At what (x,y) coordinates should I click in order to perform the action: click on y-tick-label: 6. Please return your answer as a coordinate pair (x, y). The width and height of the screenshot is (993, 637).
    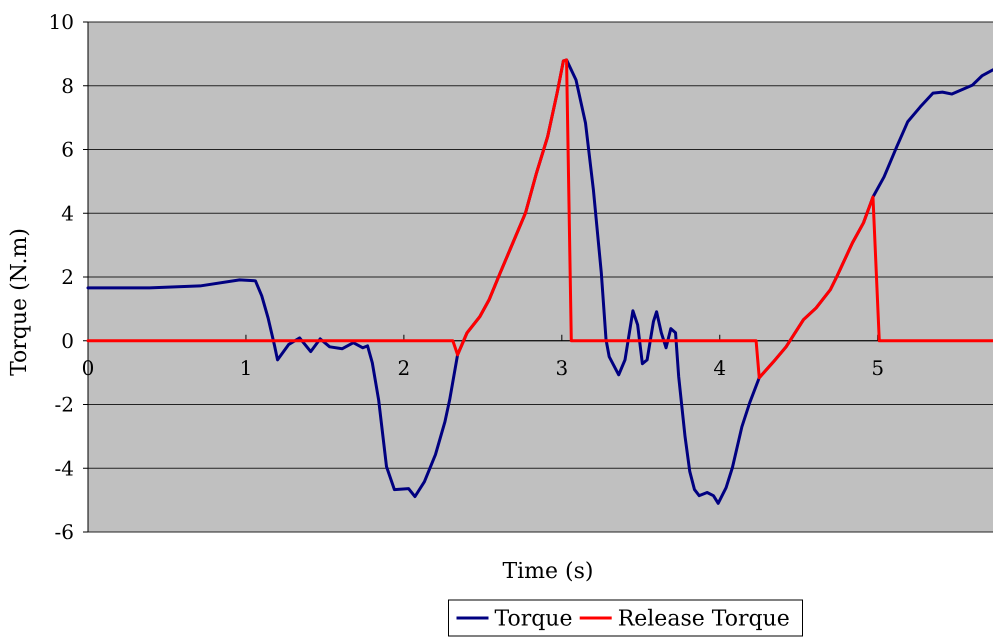
    Looking at the image, I should click on (67, 150).